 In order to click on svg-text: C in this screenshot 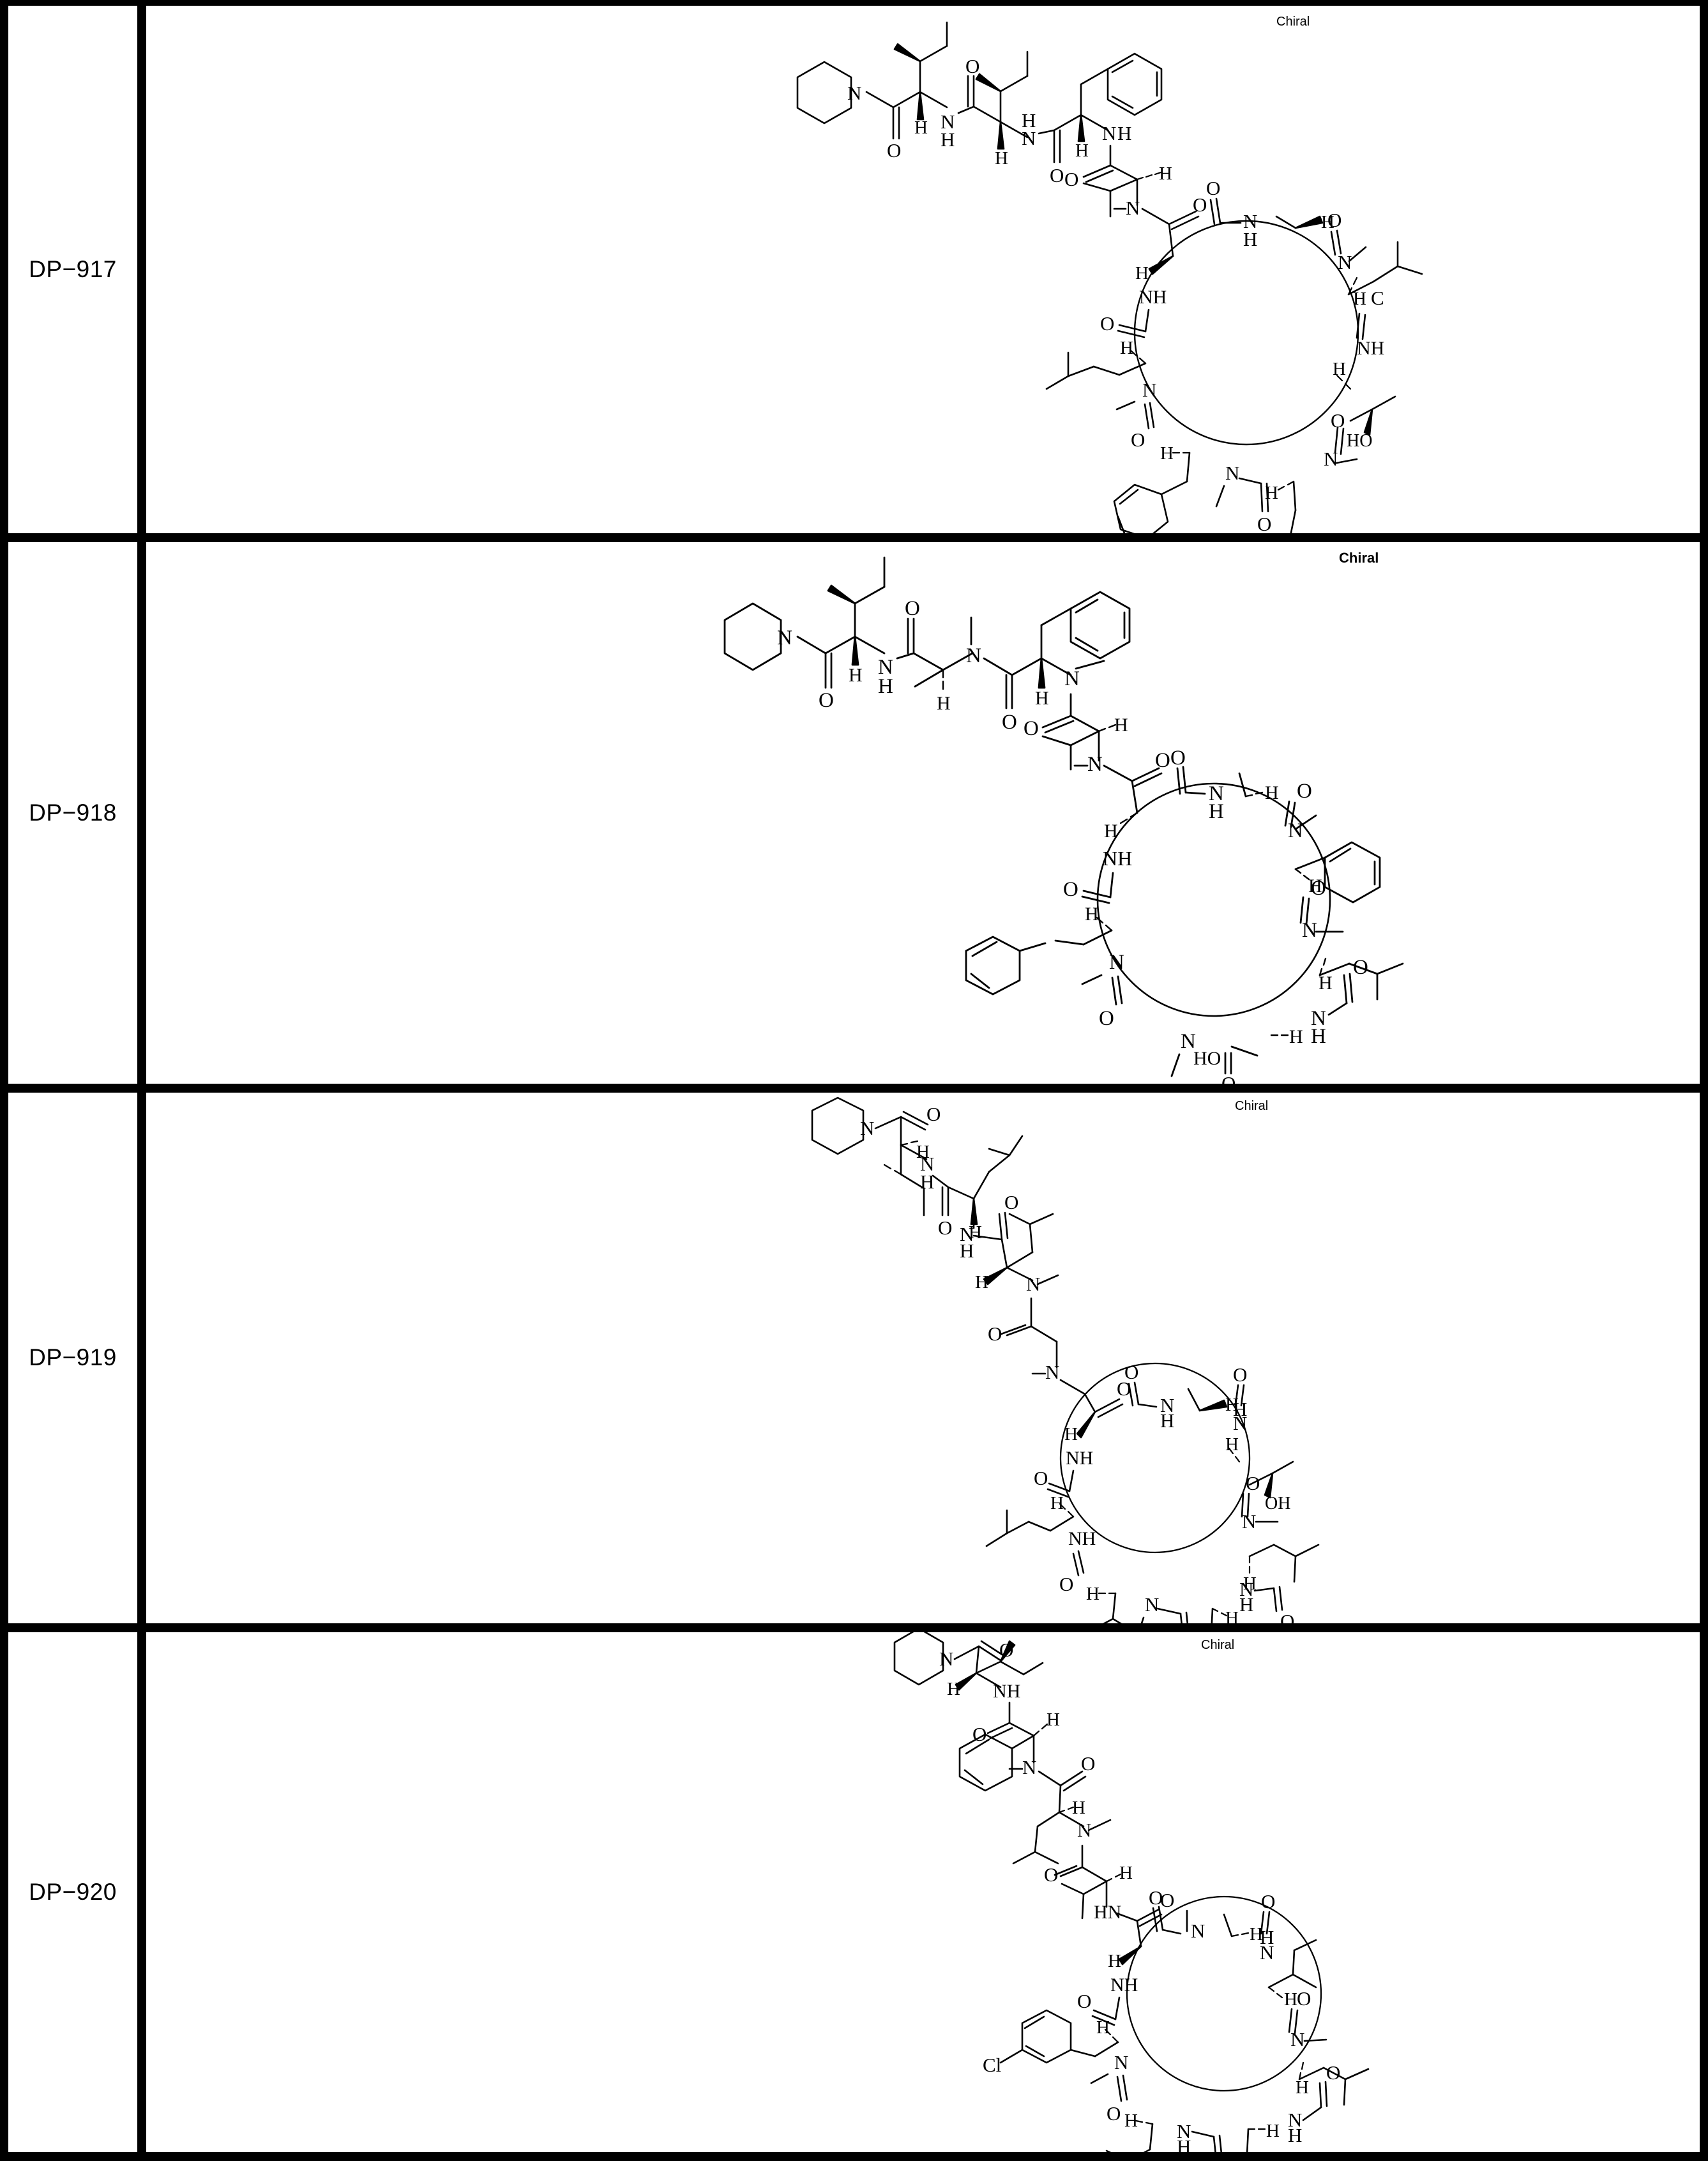, I will do `click(1377, 298)`.